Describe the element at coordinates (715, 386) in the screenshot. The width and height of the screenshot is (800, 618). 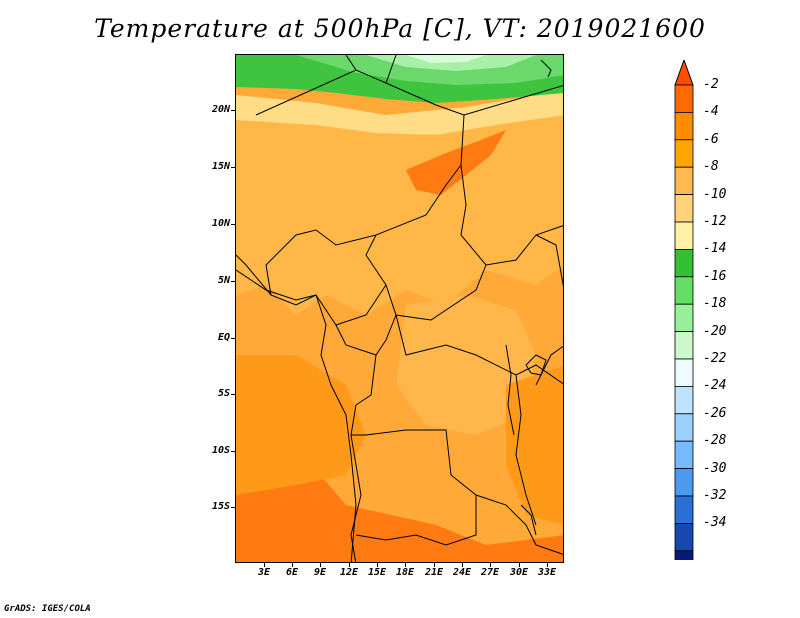
I see `colorbar-label: -24` at that location.